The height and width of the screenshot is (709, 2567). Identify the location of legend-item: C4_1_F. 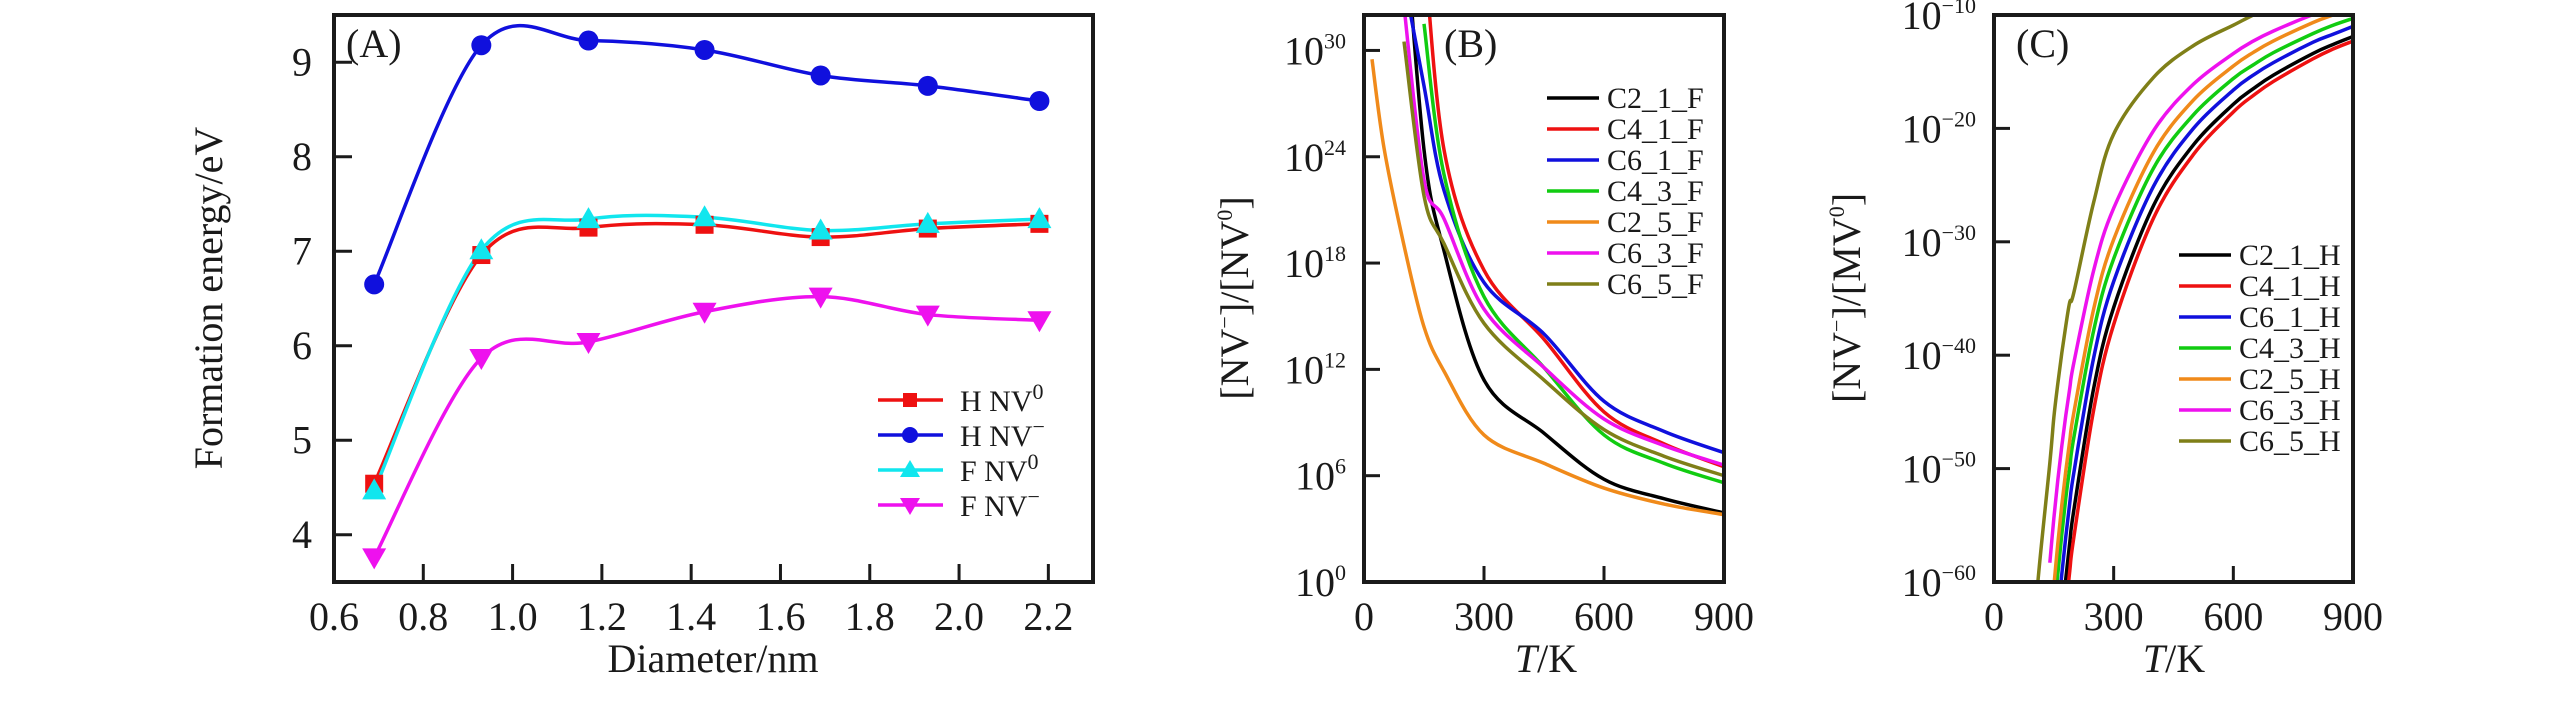
(1625, 129).